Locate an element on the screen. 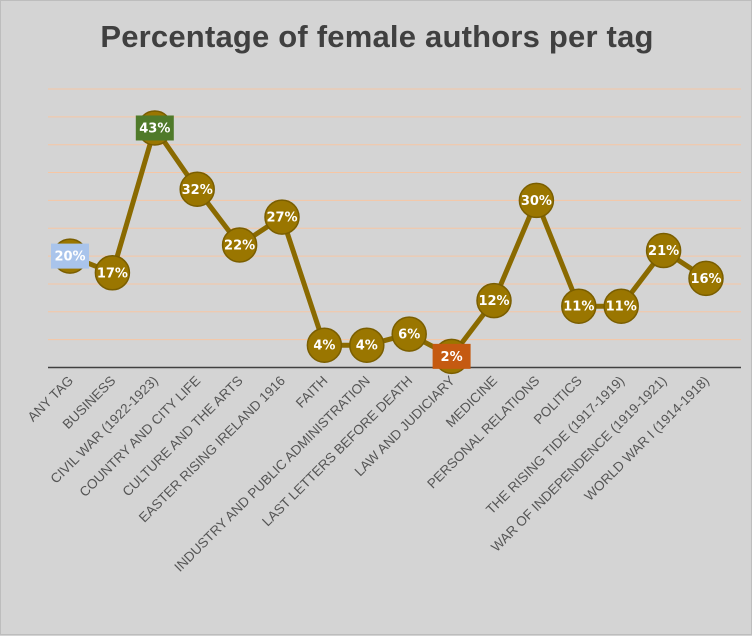 The image size is (752, 636). x-tick-label: LAST LETTERS BEFORE DEATH is located at coordinates (337, 451).